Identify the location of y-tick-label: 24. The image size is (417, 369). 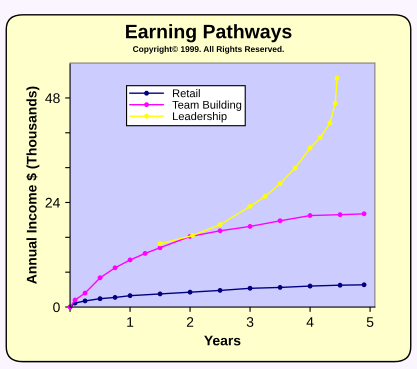
(53, 203).